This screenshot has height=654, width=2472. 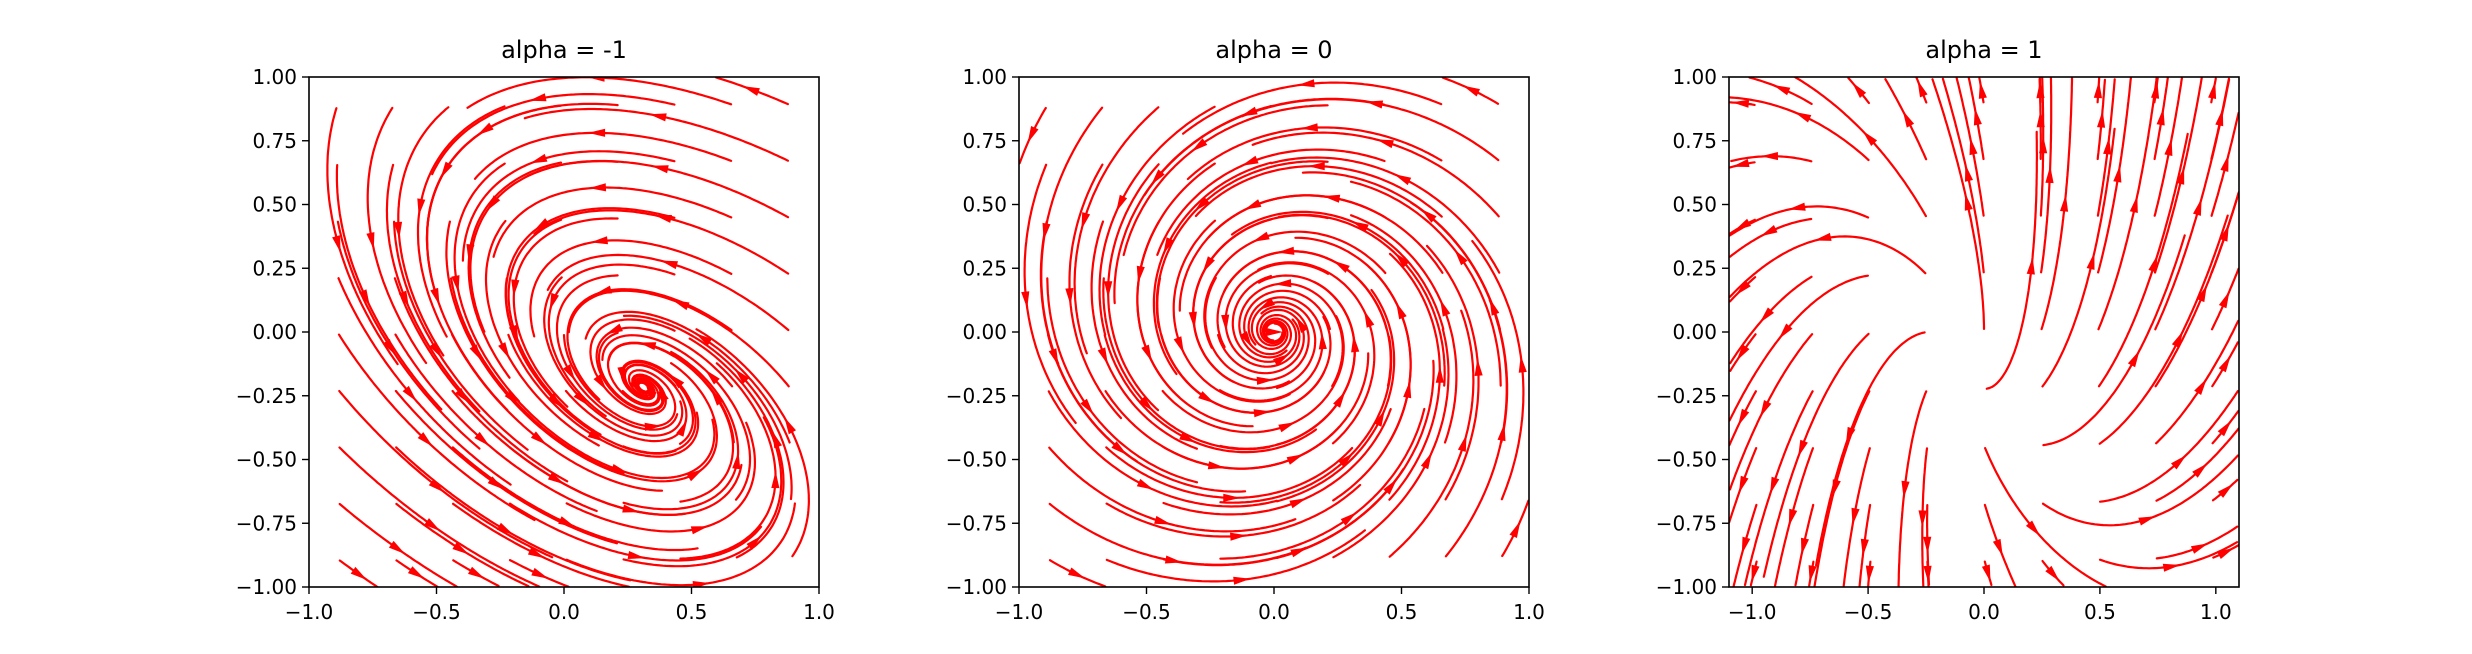 What do you see at coordinates (976, 523) in the screenshot?
I see `y-tick-label: −0.75` at bounding box center [976, 523].